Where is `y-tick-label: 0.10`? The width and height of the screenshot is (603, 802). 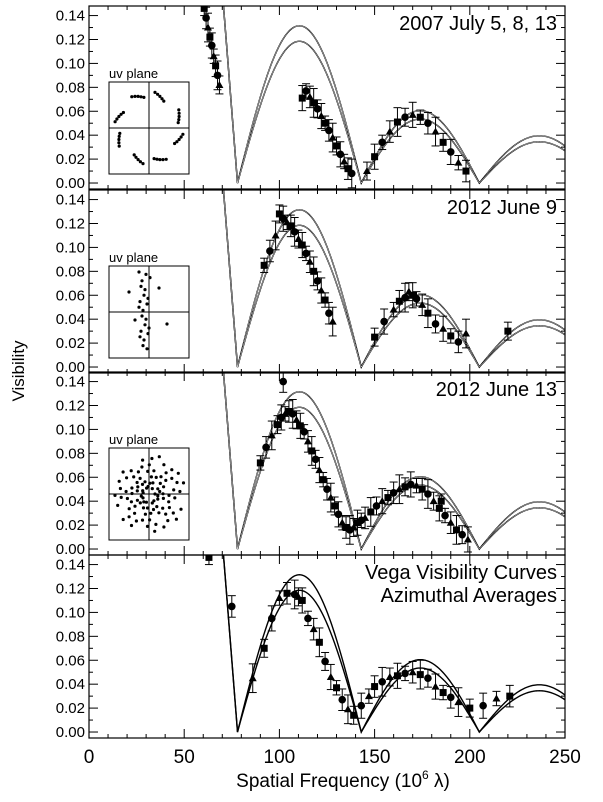
y-tick-label: 0.10 is located at coordinates (70, 612).